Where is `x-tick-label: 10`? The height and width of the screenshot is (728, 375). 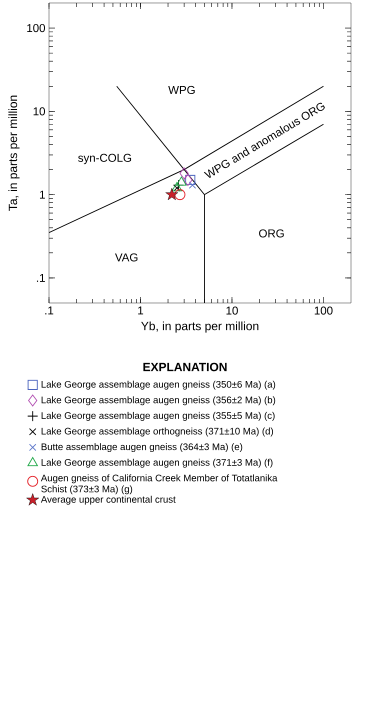
x-tick-label: 10 is located at coordinates (232, 310).